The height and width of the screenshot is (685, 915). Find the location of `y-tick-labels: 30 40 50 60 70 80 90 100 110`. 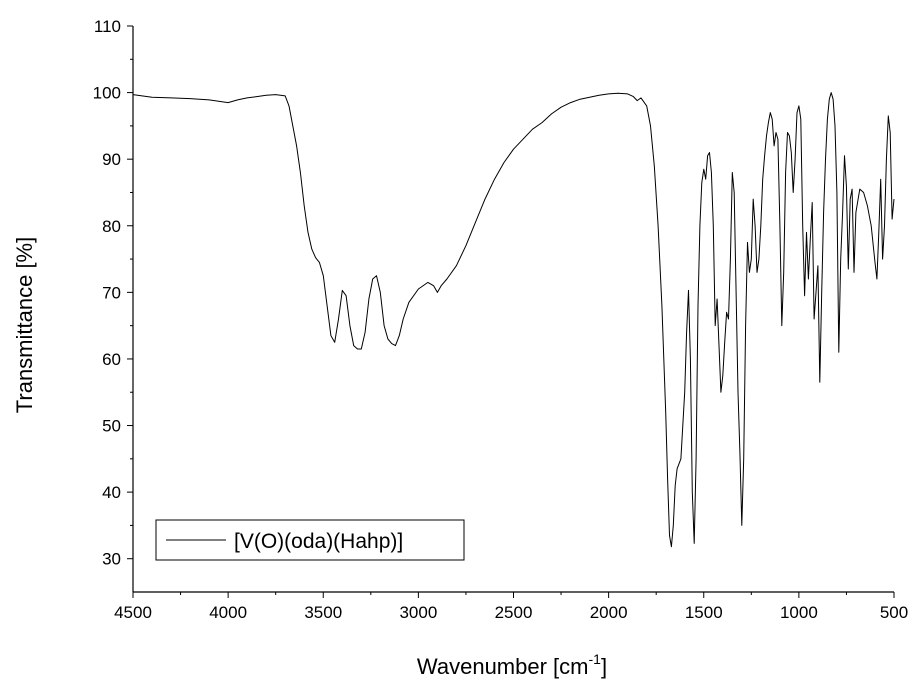

y-tick-labels: 30 40 50 60 70 80 90 100 110 is located at coordinates (107, 293).